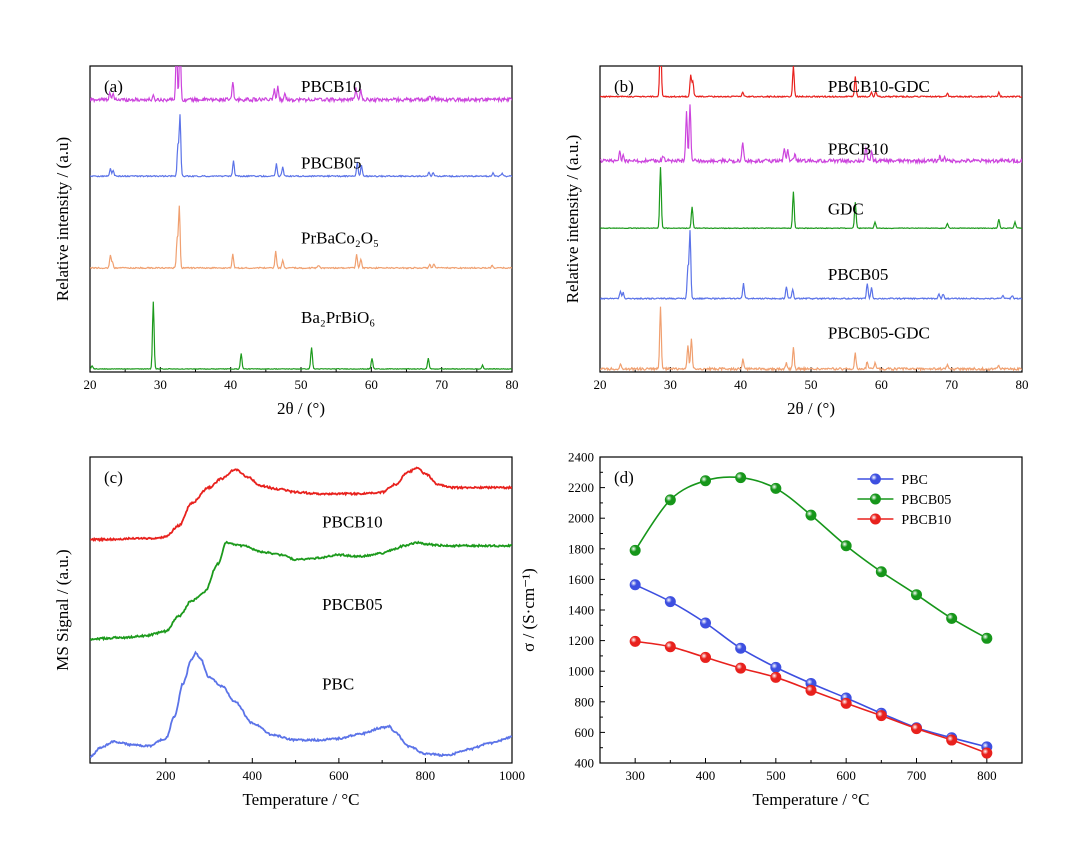  I want to click on series-line-PBCB10-GDC, so click(811, 82).